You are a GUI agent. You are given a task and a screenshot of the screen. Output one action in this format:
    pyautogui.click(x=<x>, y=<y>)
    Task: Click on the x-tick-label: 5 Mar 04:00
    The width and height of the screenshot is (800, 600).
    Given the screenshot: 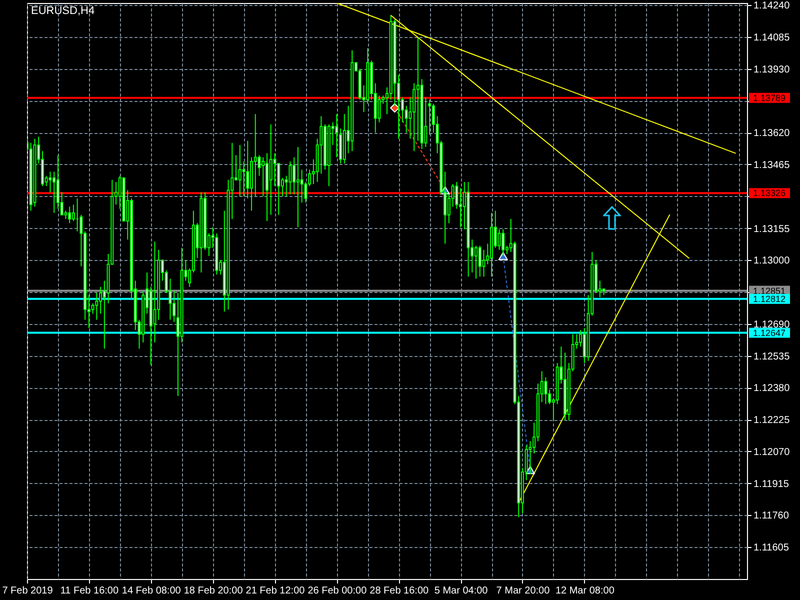 What is the action you would take?
    pyautogui.click(x=461, y=591)
    